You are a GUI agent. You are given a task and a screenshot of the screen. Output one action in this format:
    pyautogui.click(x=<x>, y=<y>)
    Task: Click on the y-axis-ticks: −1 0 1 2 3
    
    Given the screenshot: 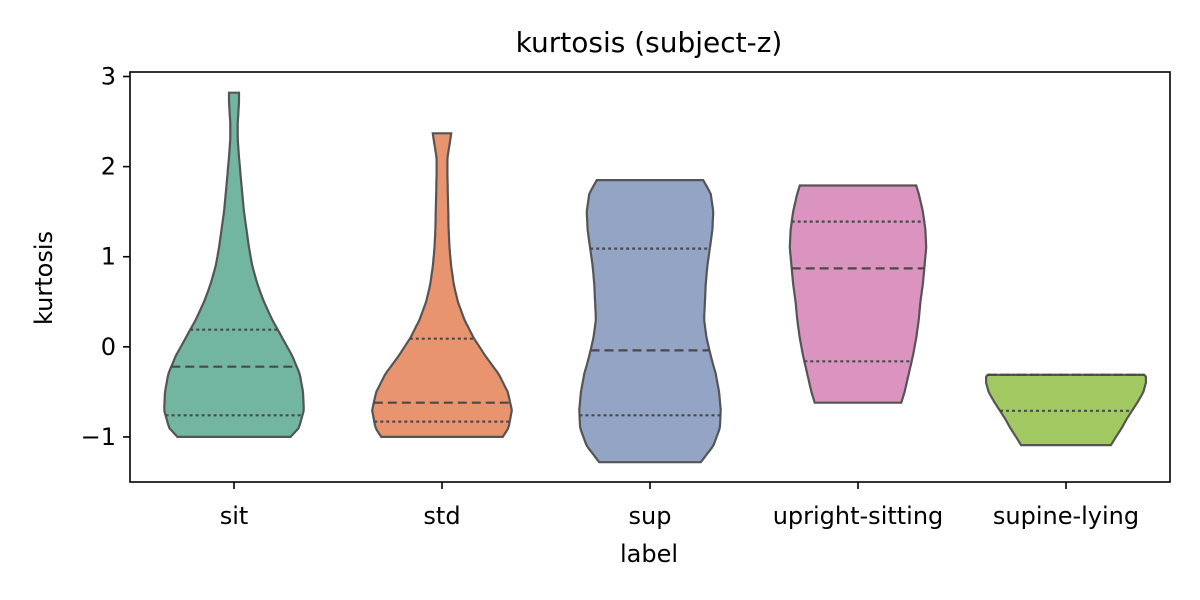 What is the action you would take?
    pyautogui.click(x=105, y=257)
    